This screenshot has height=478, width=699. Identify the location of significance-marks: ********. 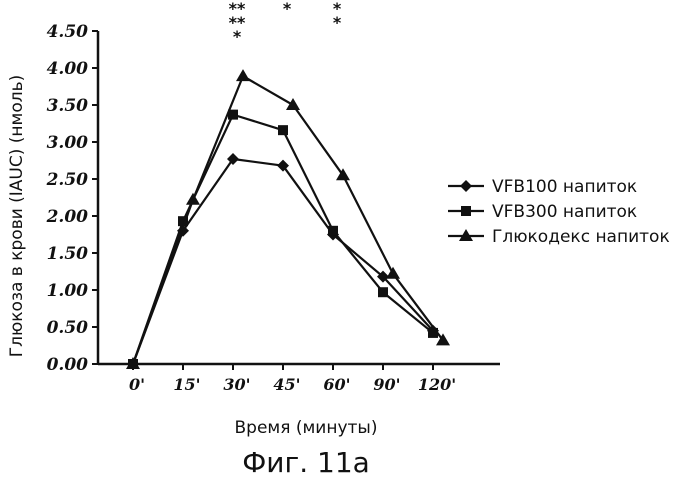
(285, 23).